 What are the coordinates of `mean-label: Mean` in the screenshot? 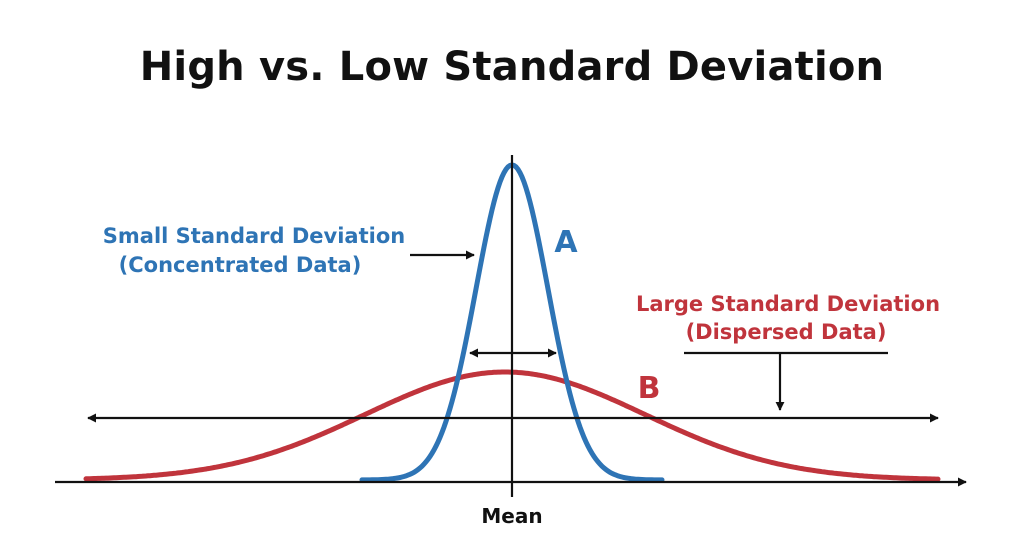 It's located at (511, 516).